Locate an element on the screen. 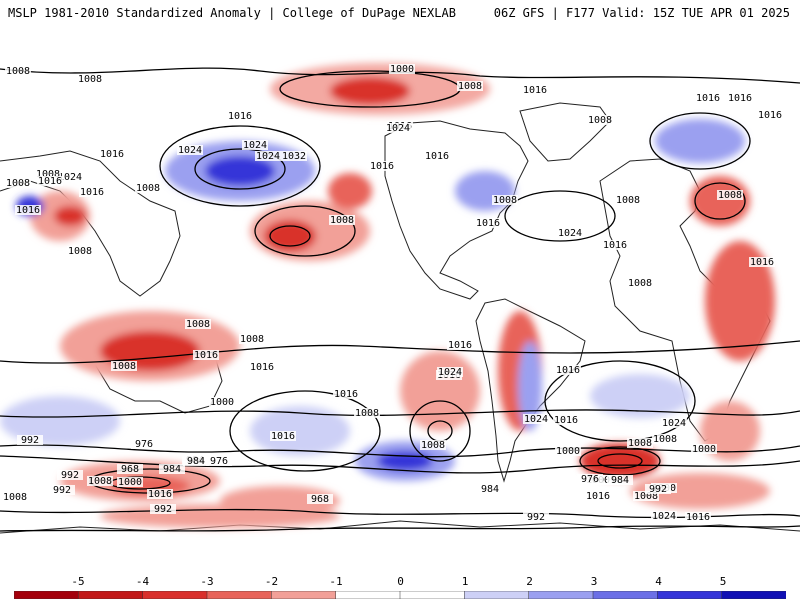 Image resolution: width=800 pixels, height=600 pixels. north-america-coast is located at coordinates (456, 210).